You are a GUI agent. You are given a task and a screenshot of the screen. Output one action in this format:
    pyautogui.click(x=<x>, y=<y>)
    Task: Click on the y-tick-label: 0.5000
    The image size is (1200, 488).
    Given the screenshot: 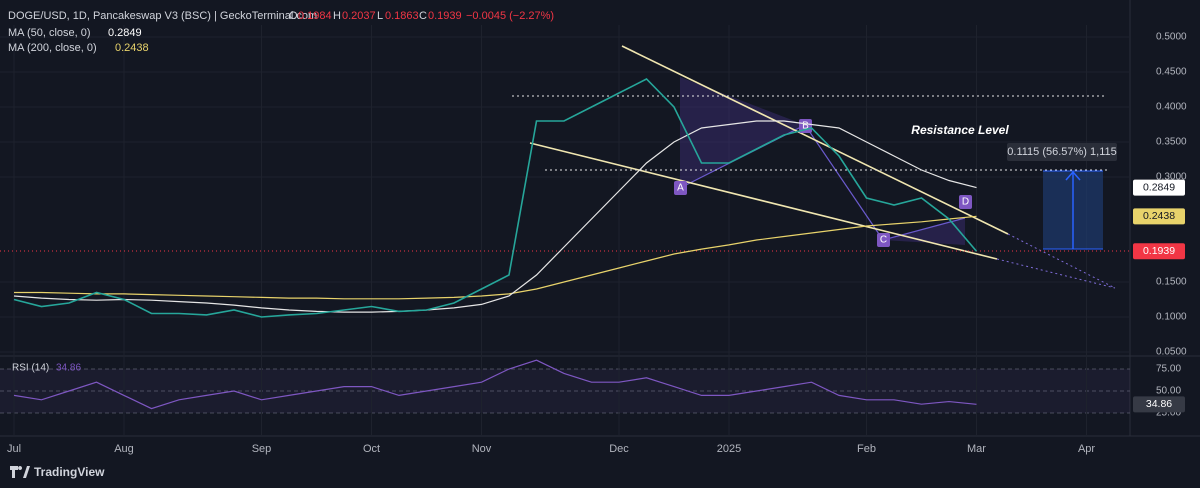 What is the action you would take?
    pyautogui.click(x=1171, y=37)
    